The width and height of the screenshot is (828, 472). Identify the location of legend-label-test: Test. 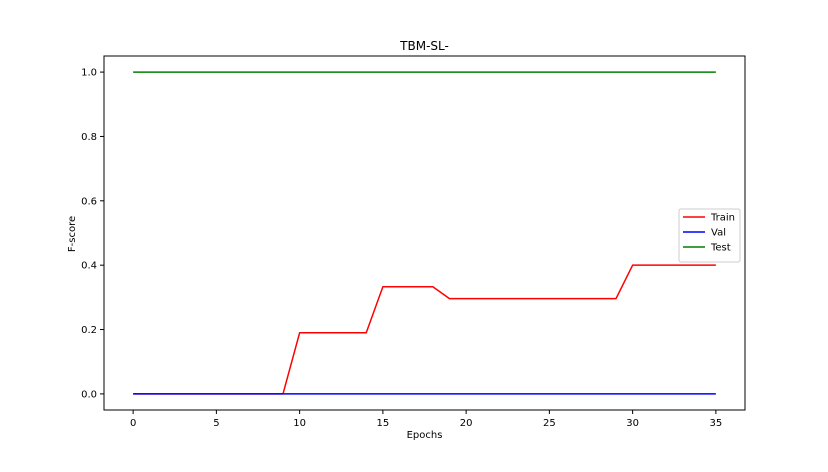
(720, 248).